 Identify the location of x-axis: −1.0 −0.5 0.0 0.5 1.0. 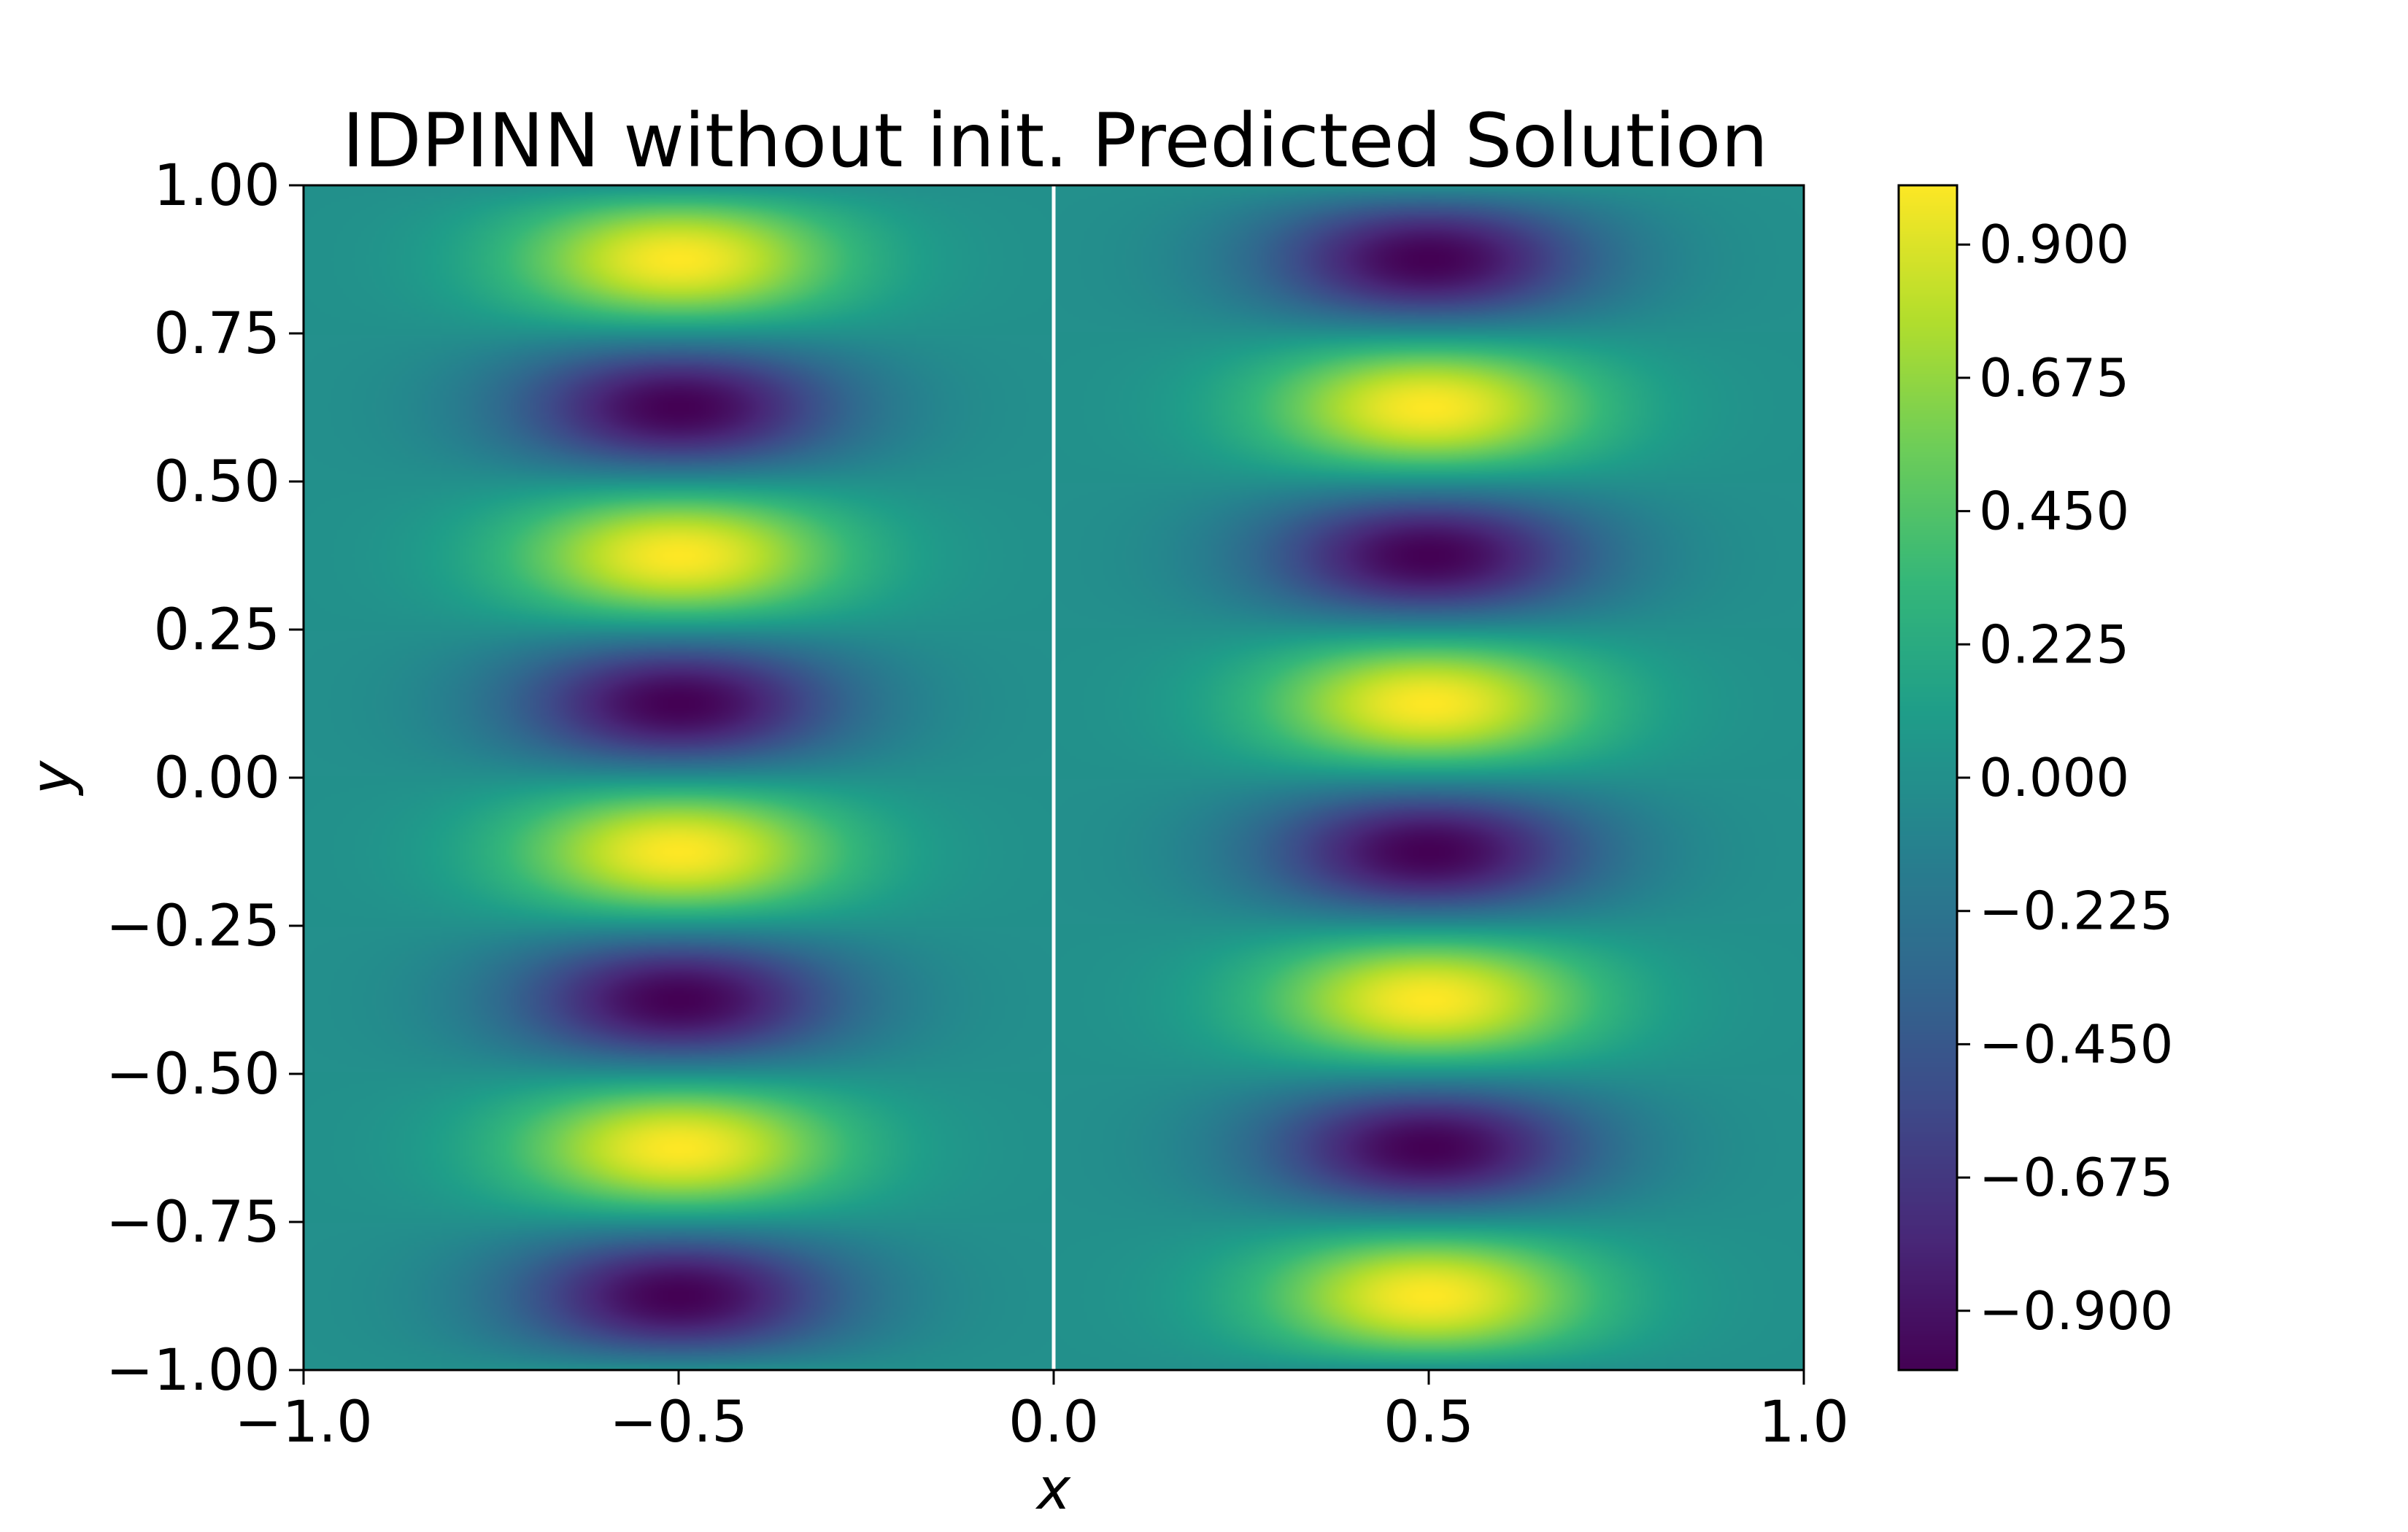
(1041, 1413).